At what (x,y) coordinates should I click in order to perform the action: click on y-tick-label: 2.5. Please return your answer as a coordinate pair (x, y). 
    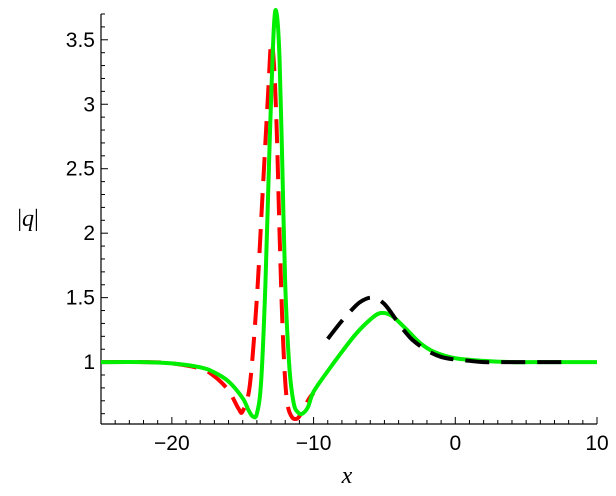
    Looking at the image, I should click on (80, 169).